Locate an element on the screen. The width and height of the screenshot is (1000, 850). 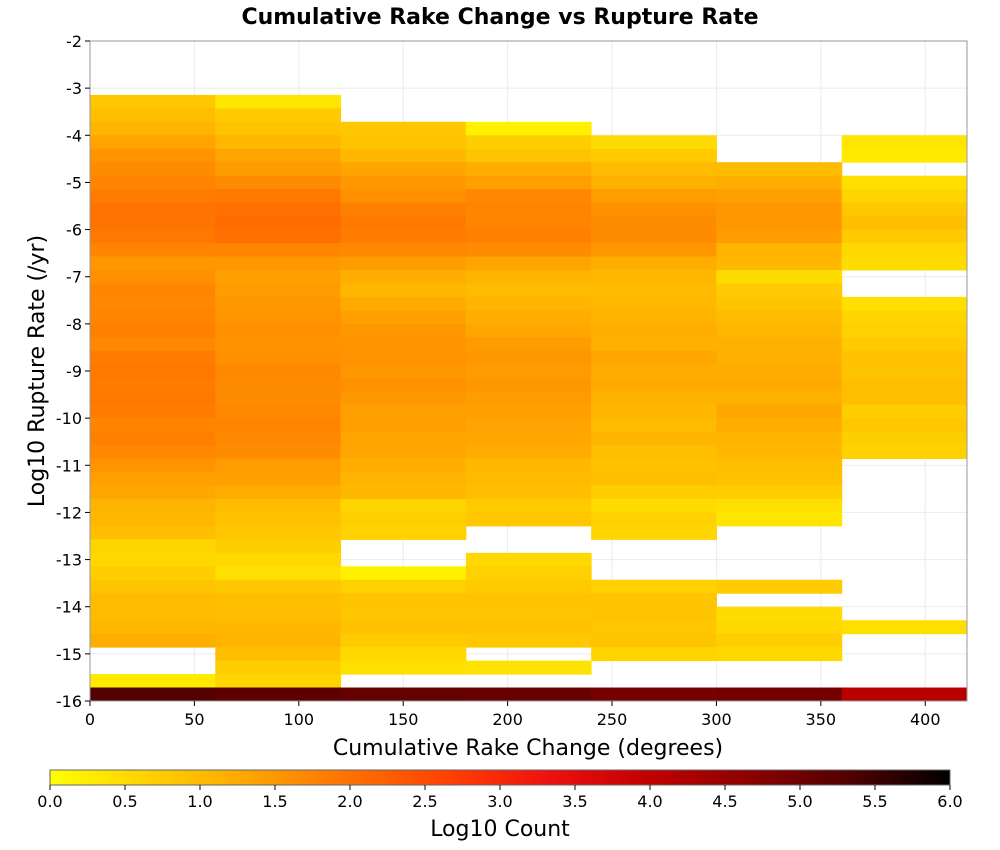
y-axis-label: Log10 Rupture Rate (/yr) is located at coordinates (37, 371).